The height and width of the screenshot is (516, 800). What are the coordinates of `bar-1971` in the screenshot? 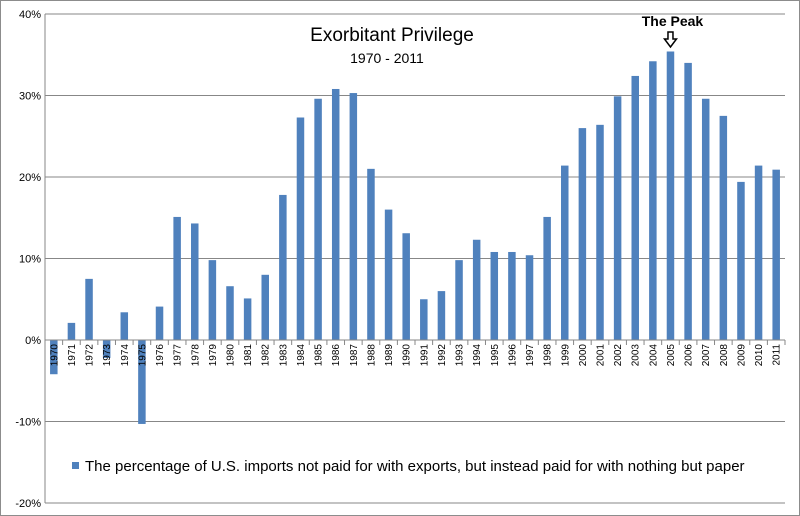 It's located at (71, 331).